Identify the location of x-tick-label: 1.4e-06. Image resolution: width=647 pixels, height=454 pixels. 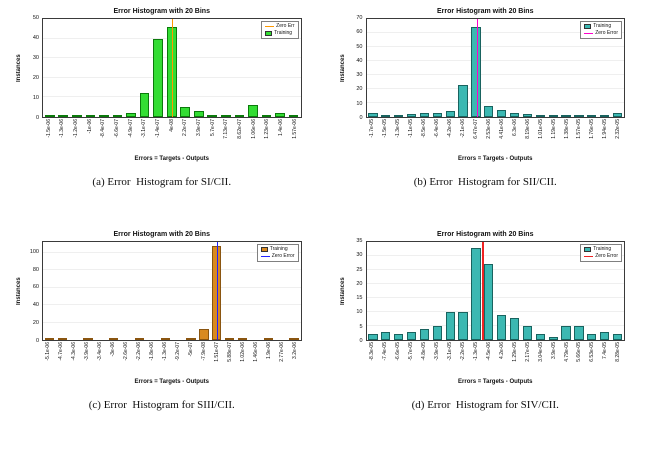
(280, 127).